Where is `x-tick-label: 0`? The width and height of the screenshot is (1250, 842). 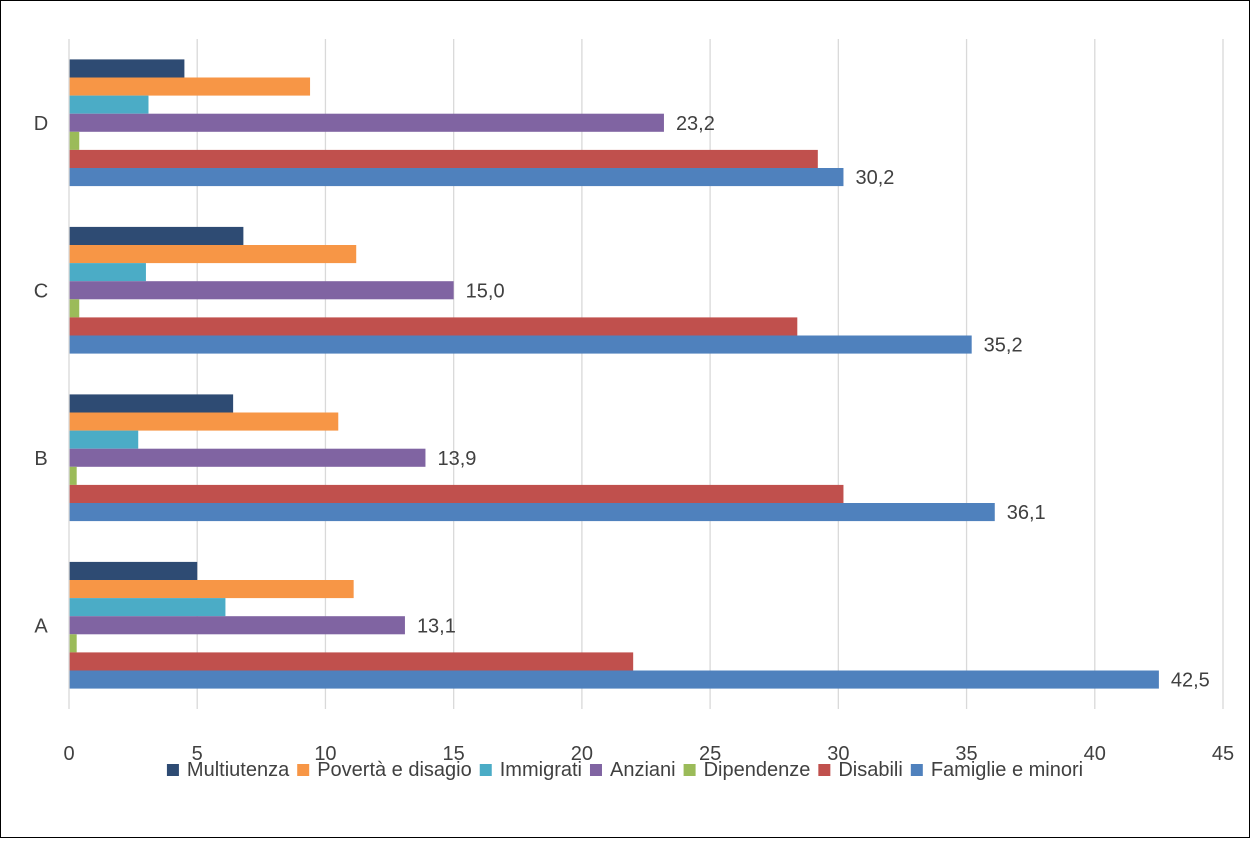
x-tick-label: 0 is located at coordinates (68, 754).